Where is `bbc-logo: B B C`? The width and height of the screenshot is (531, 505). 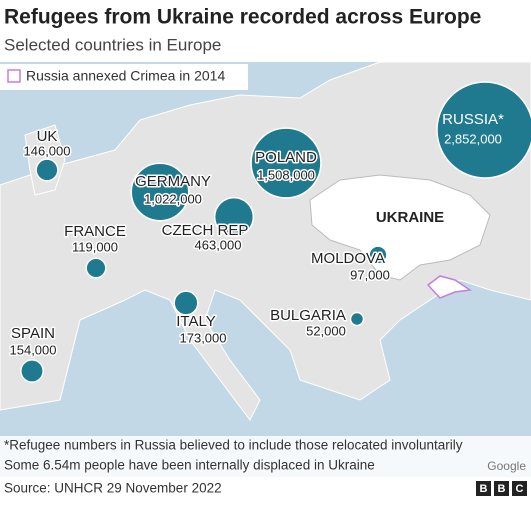 bbc-logo: B B C is located at coordinates (501, 488).